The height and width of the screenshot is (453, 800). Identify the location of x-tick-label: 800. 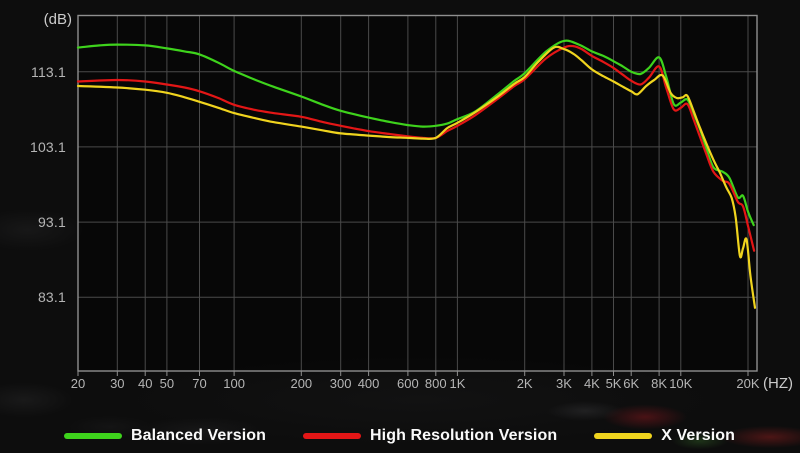
(435, 383).